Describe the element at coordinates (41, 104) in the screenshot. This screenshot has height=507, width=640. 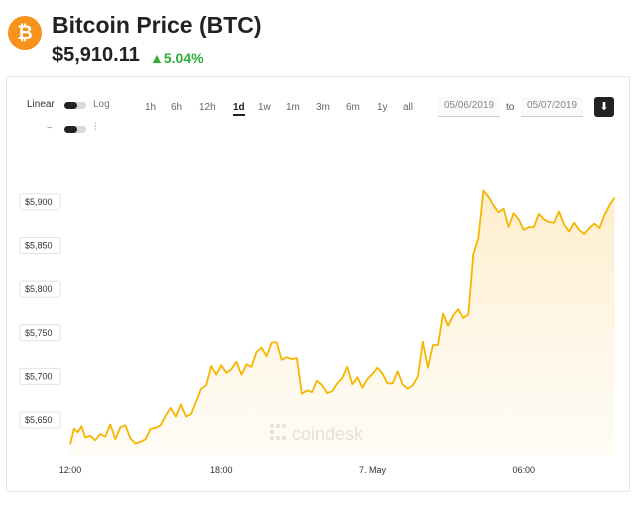
I see `scale-linear-label: Linear` at that location.